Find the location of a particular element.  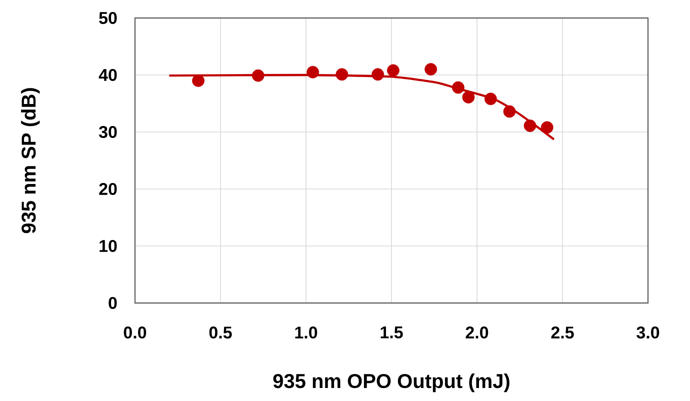

y-axis-title: 935 nm SP (dB) is located at coordinates (30, 161).